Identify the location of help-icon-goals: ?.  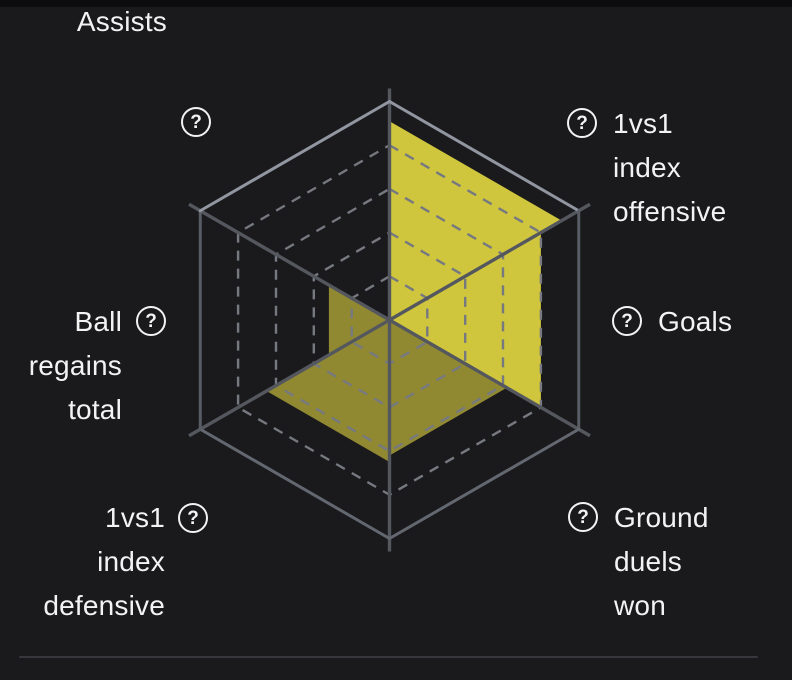
(627, 321).